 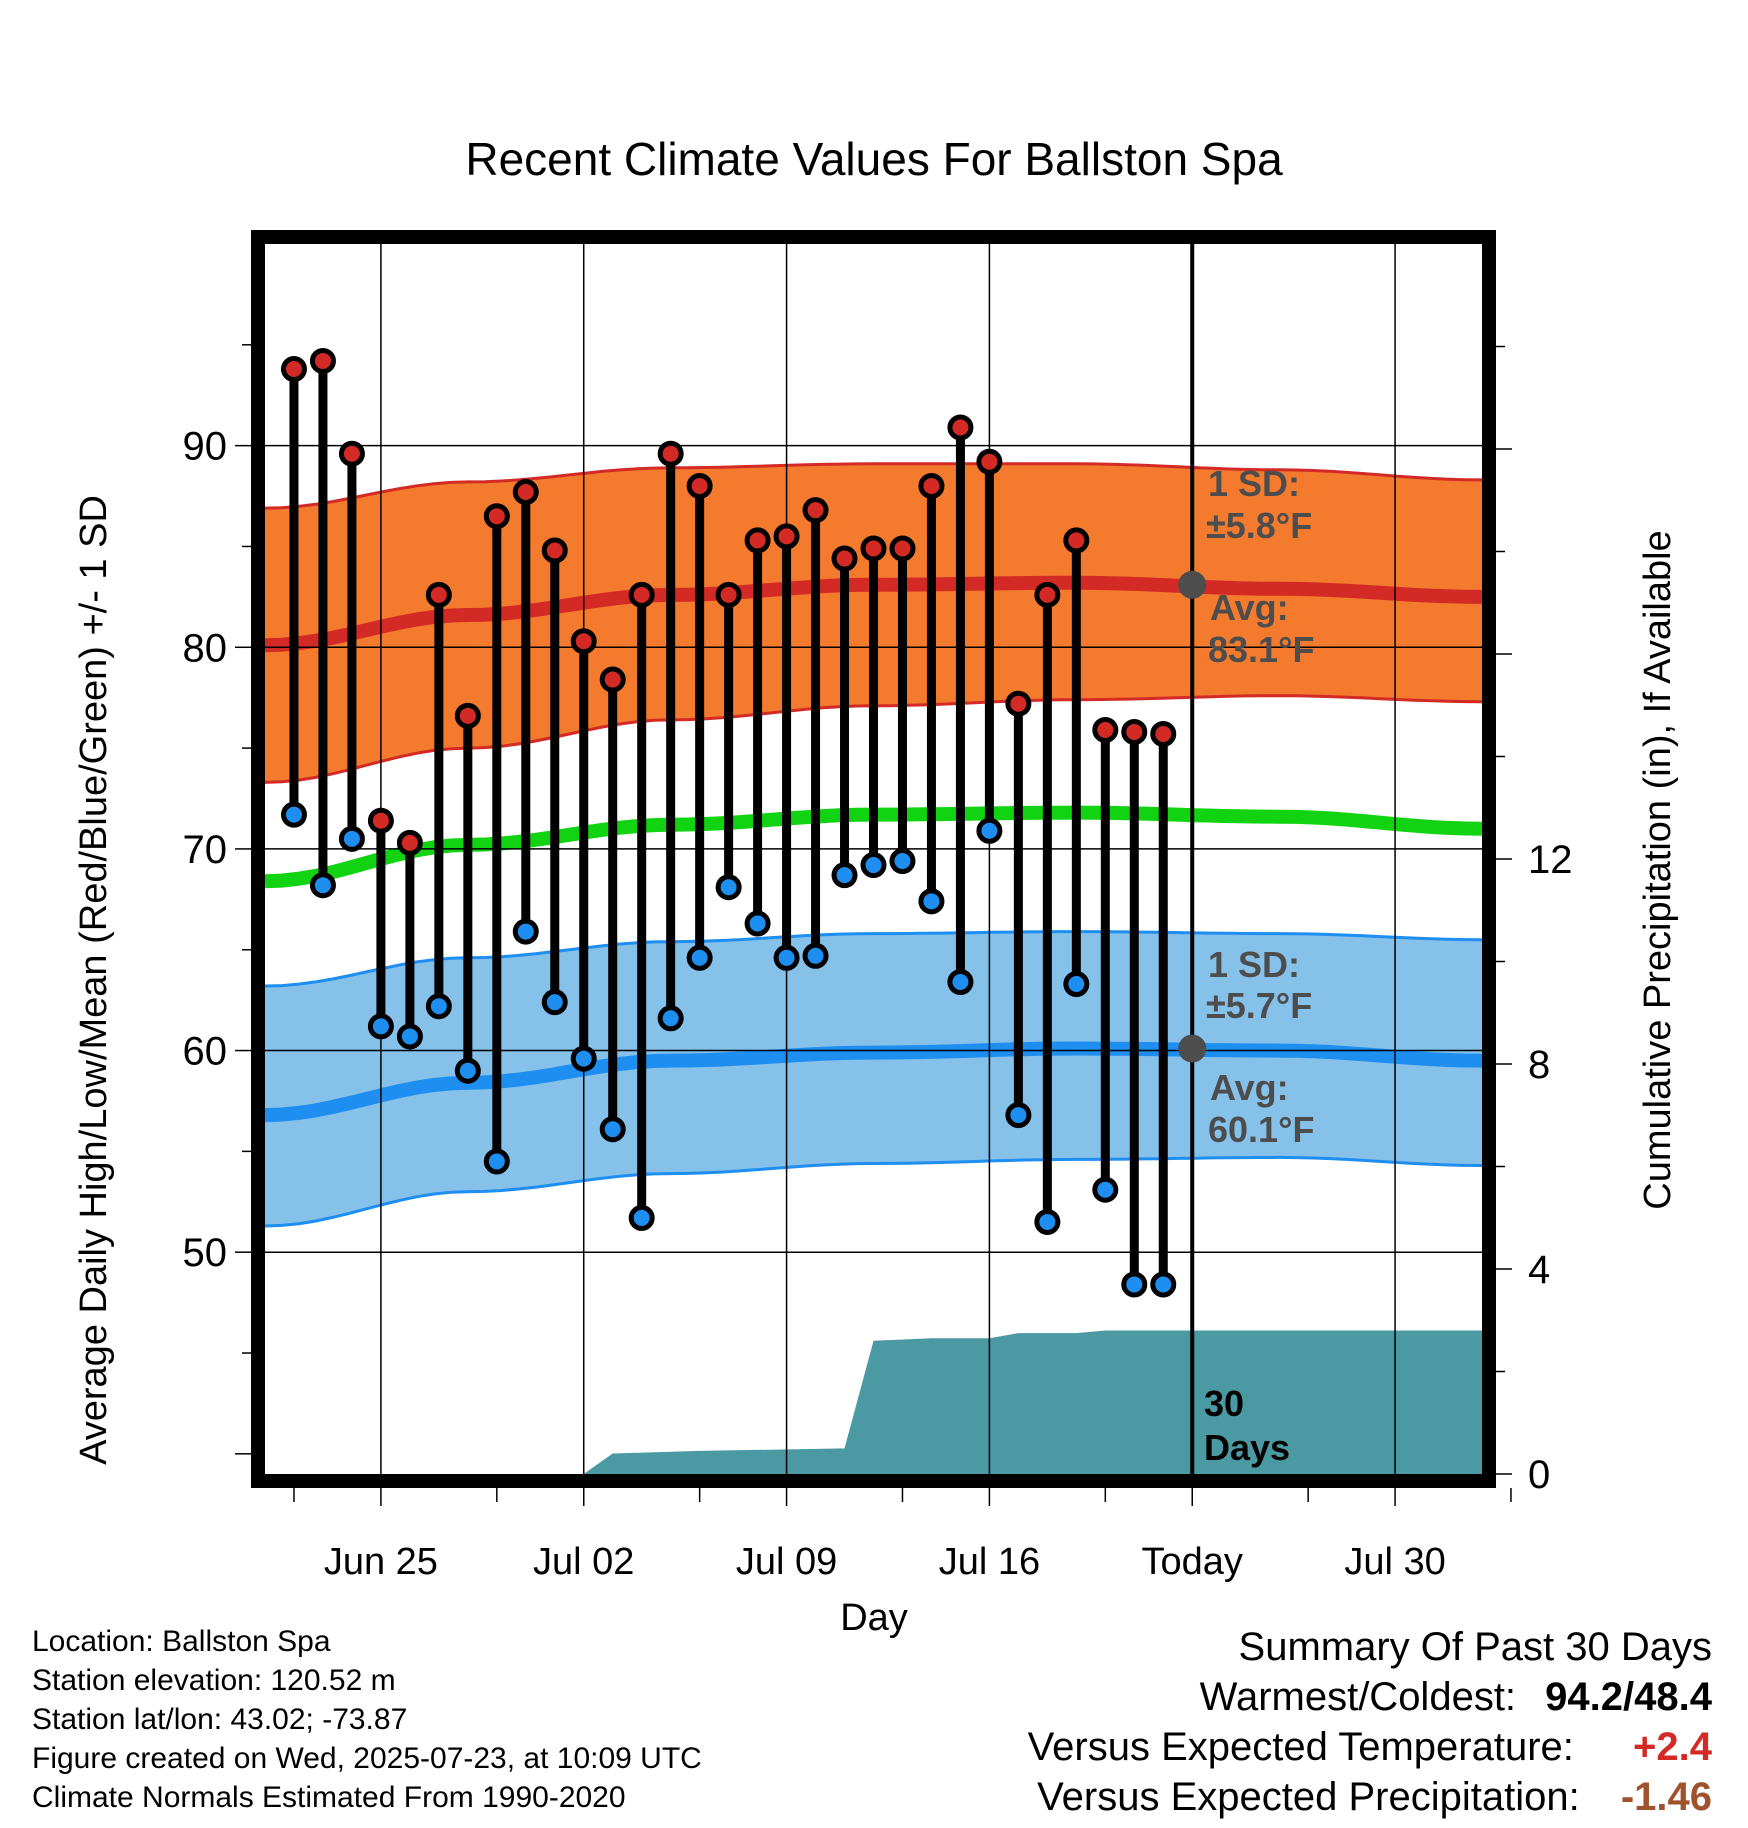 I want to click on summary-temp-row: Versus Expected Temperature: +2.4, so click(x=1370, y=1747).